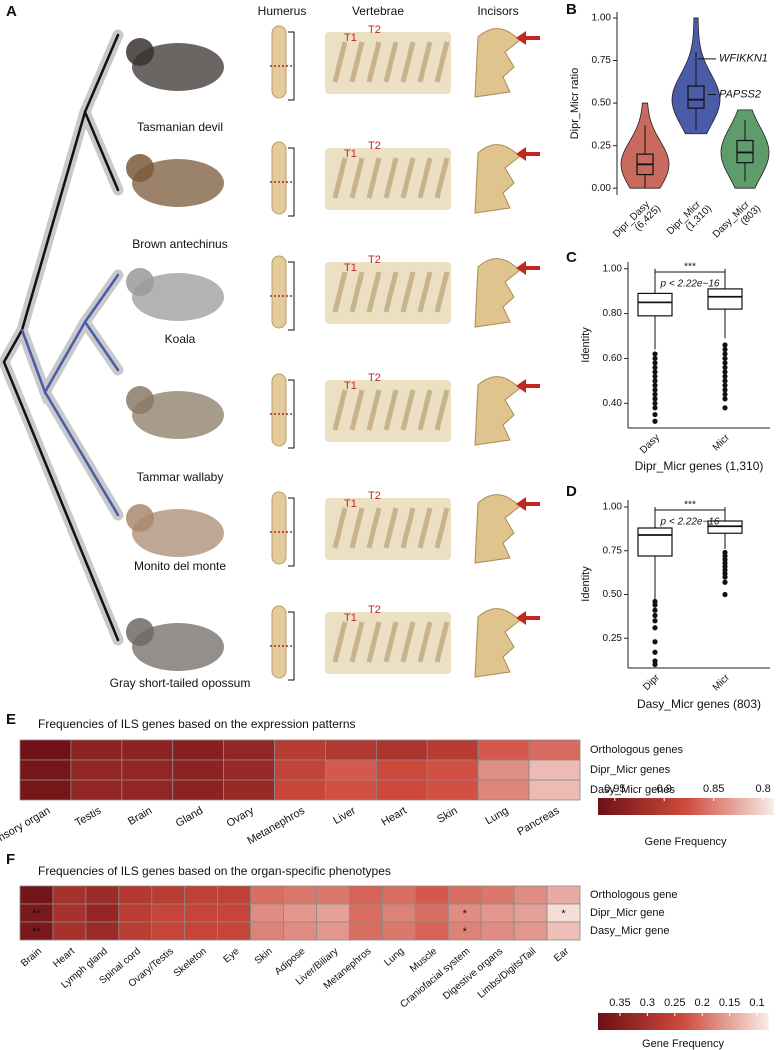 This screenshot has width=776, height=1050. What do you see at coordinates (350, 154) in the screenshot?
I see `vertebra-label: T1` at bounding box center [350, 154].